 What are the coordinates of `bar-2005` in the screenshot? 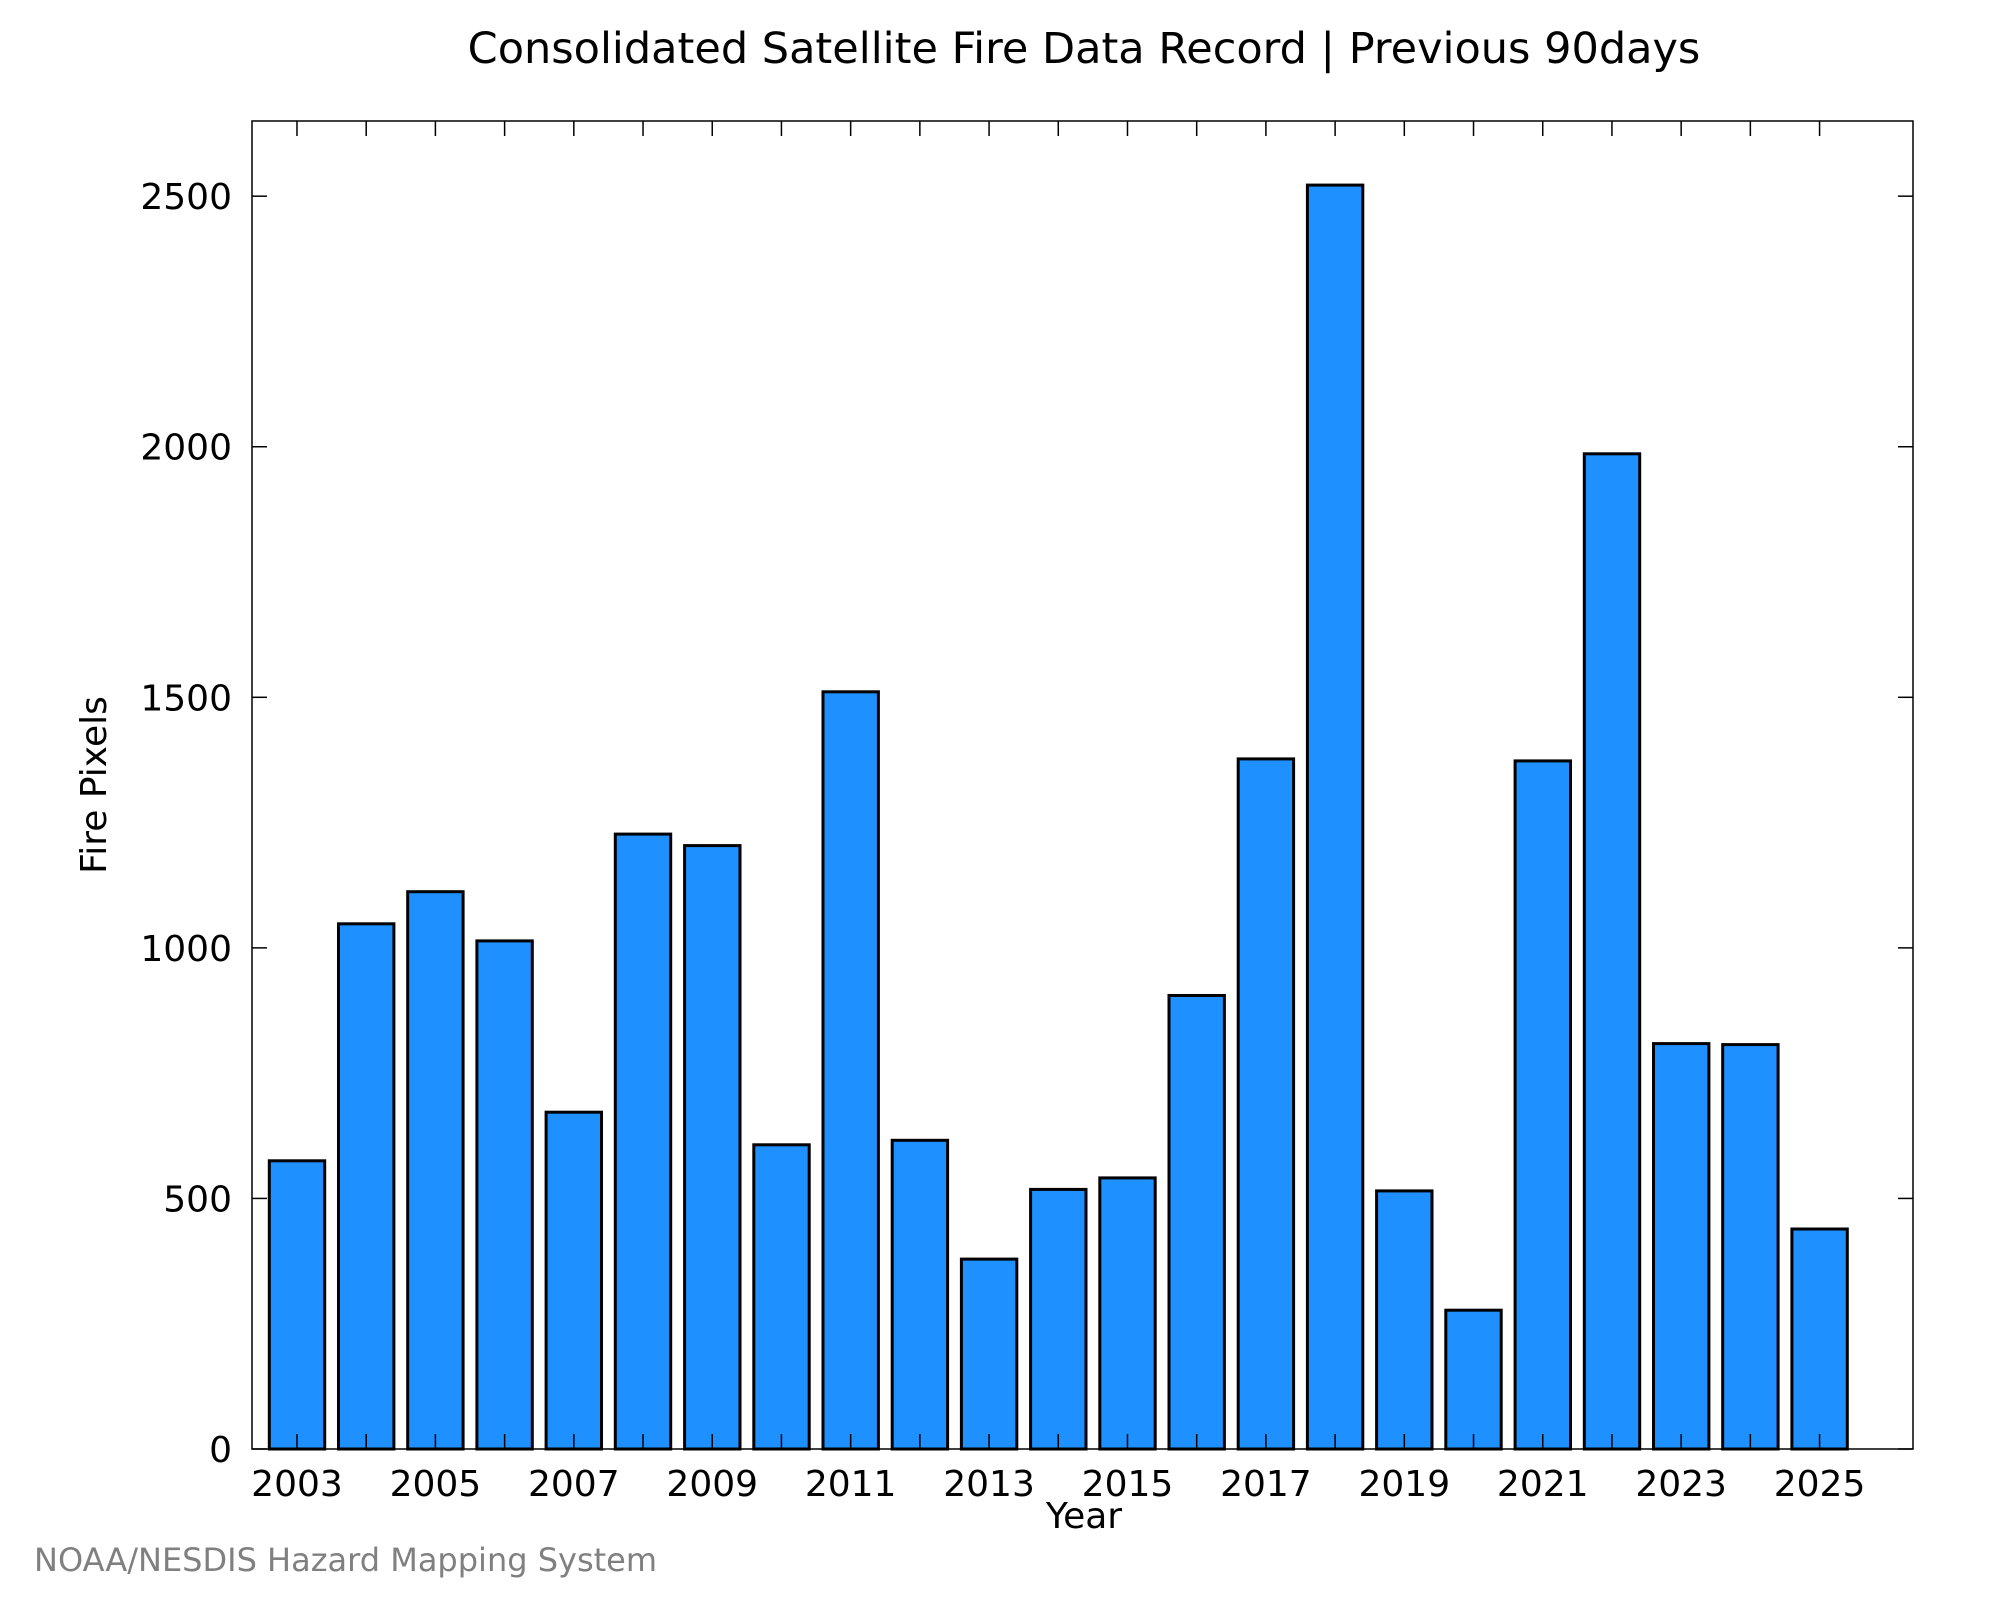 It's located at (435, 1170).